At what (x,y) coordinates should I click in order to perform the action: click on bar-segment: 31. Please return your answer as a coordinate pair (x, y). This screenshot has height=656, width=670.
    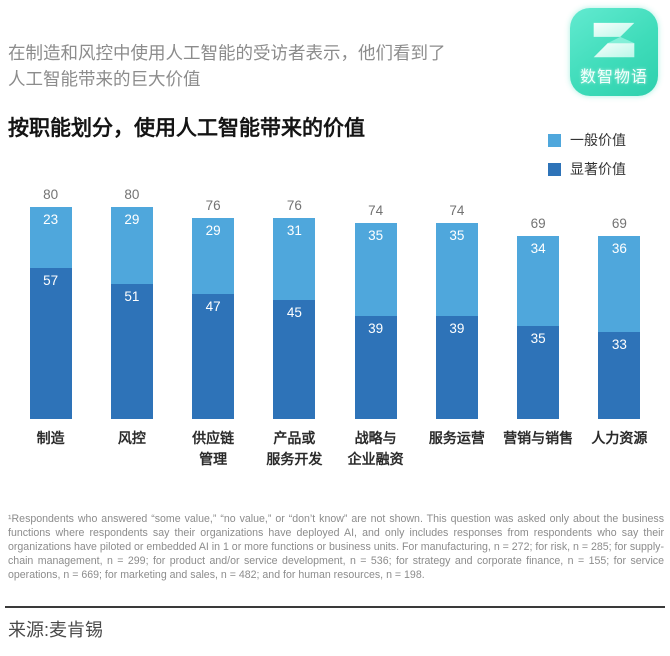
    Looking at the image, I should click on (294, 258).